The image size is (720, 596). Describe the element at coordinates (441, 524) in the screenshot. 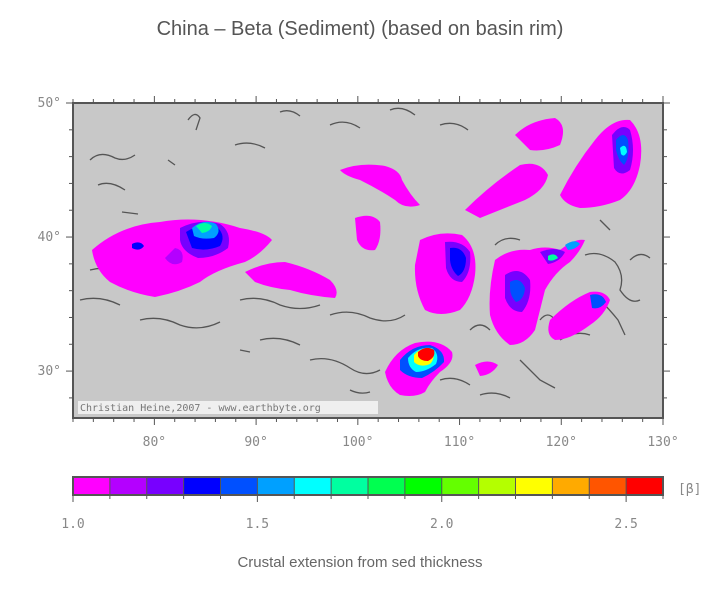

I see `colorbar-tick-label: 2.0` at that location.